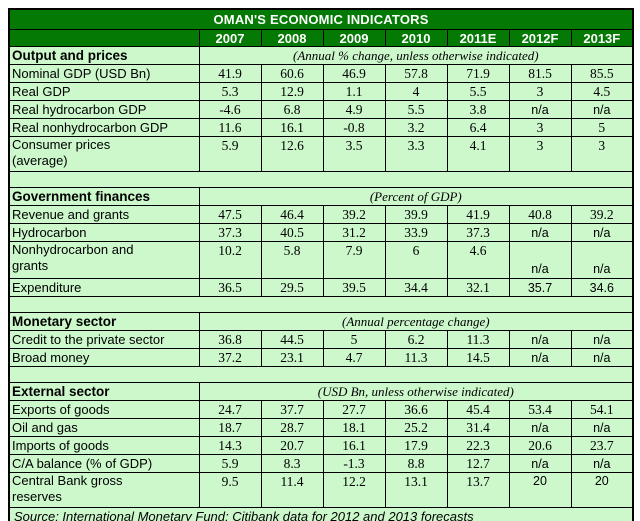  I want to click on value-cell: 36.8, so click(230, 339).